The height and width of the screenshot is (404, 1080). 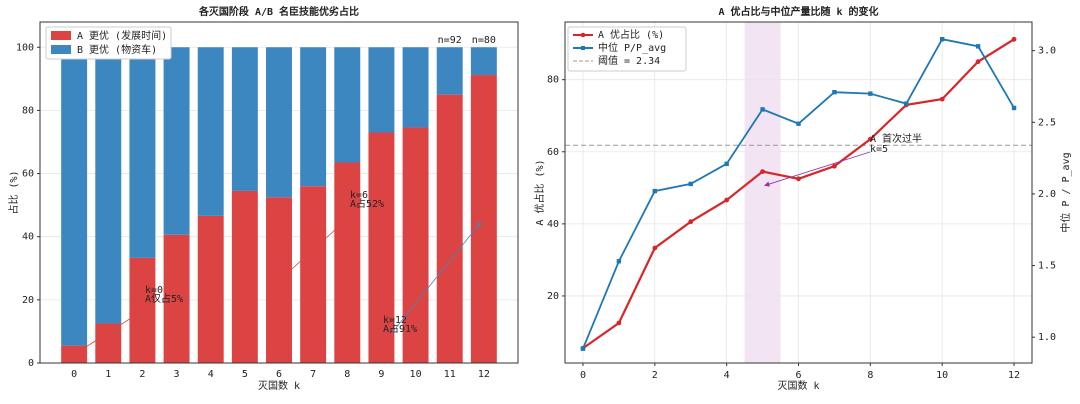 I want to click on highlight-span, so click(x=762, y=192).